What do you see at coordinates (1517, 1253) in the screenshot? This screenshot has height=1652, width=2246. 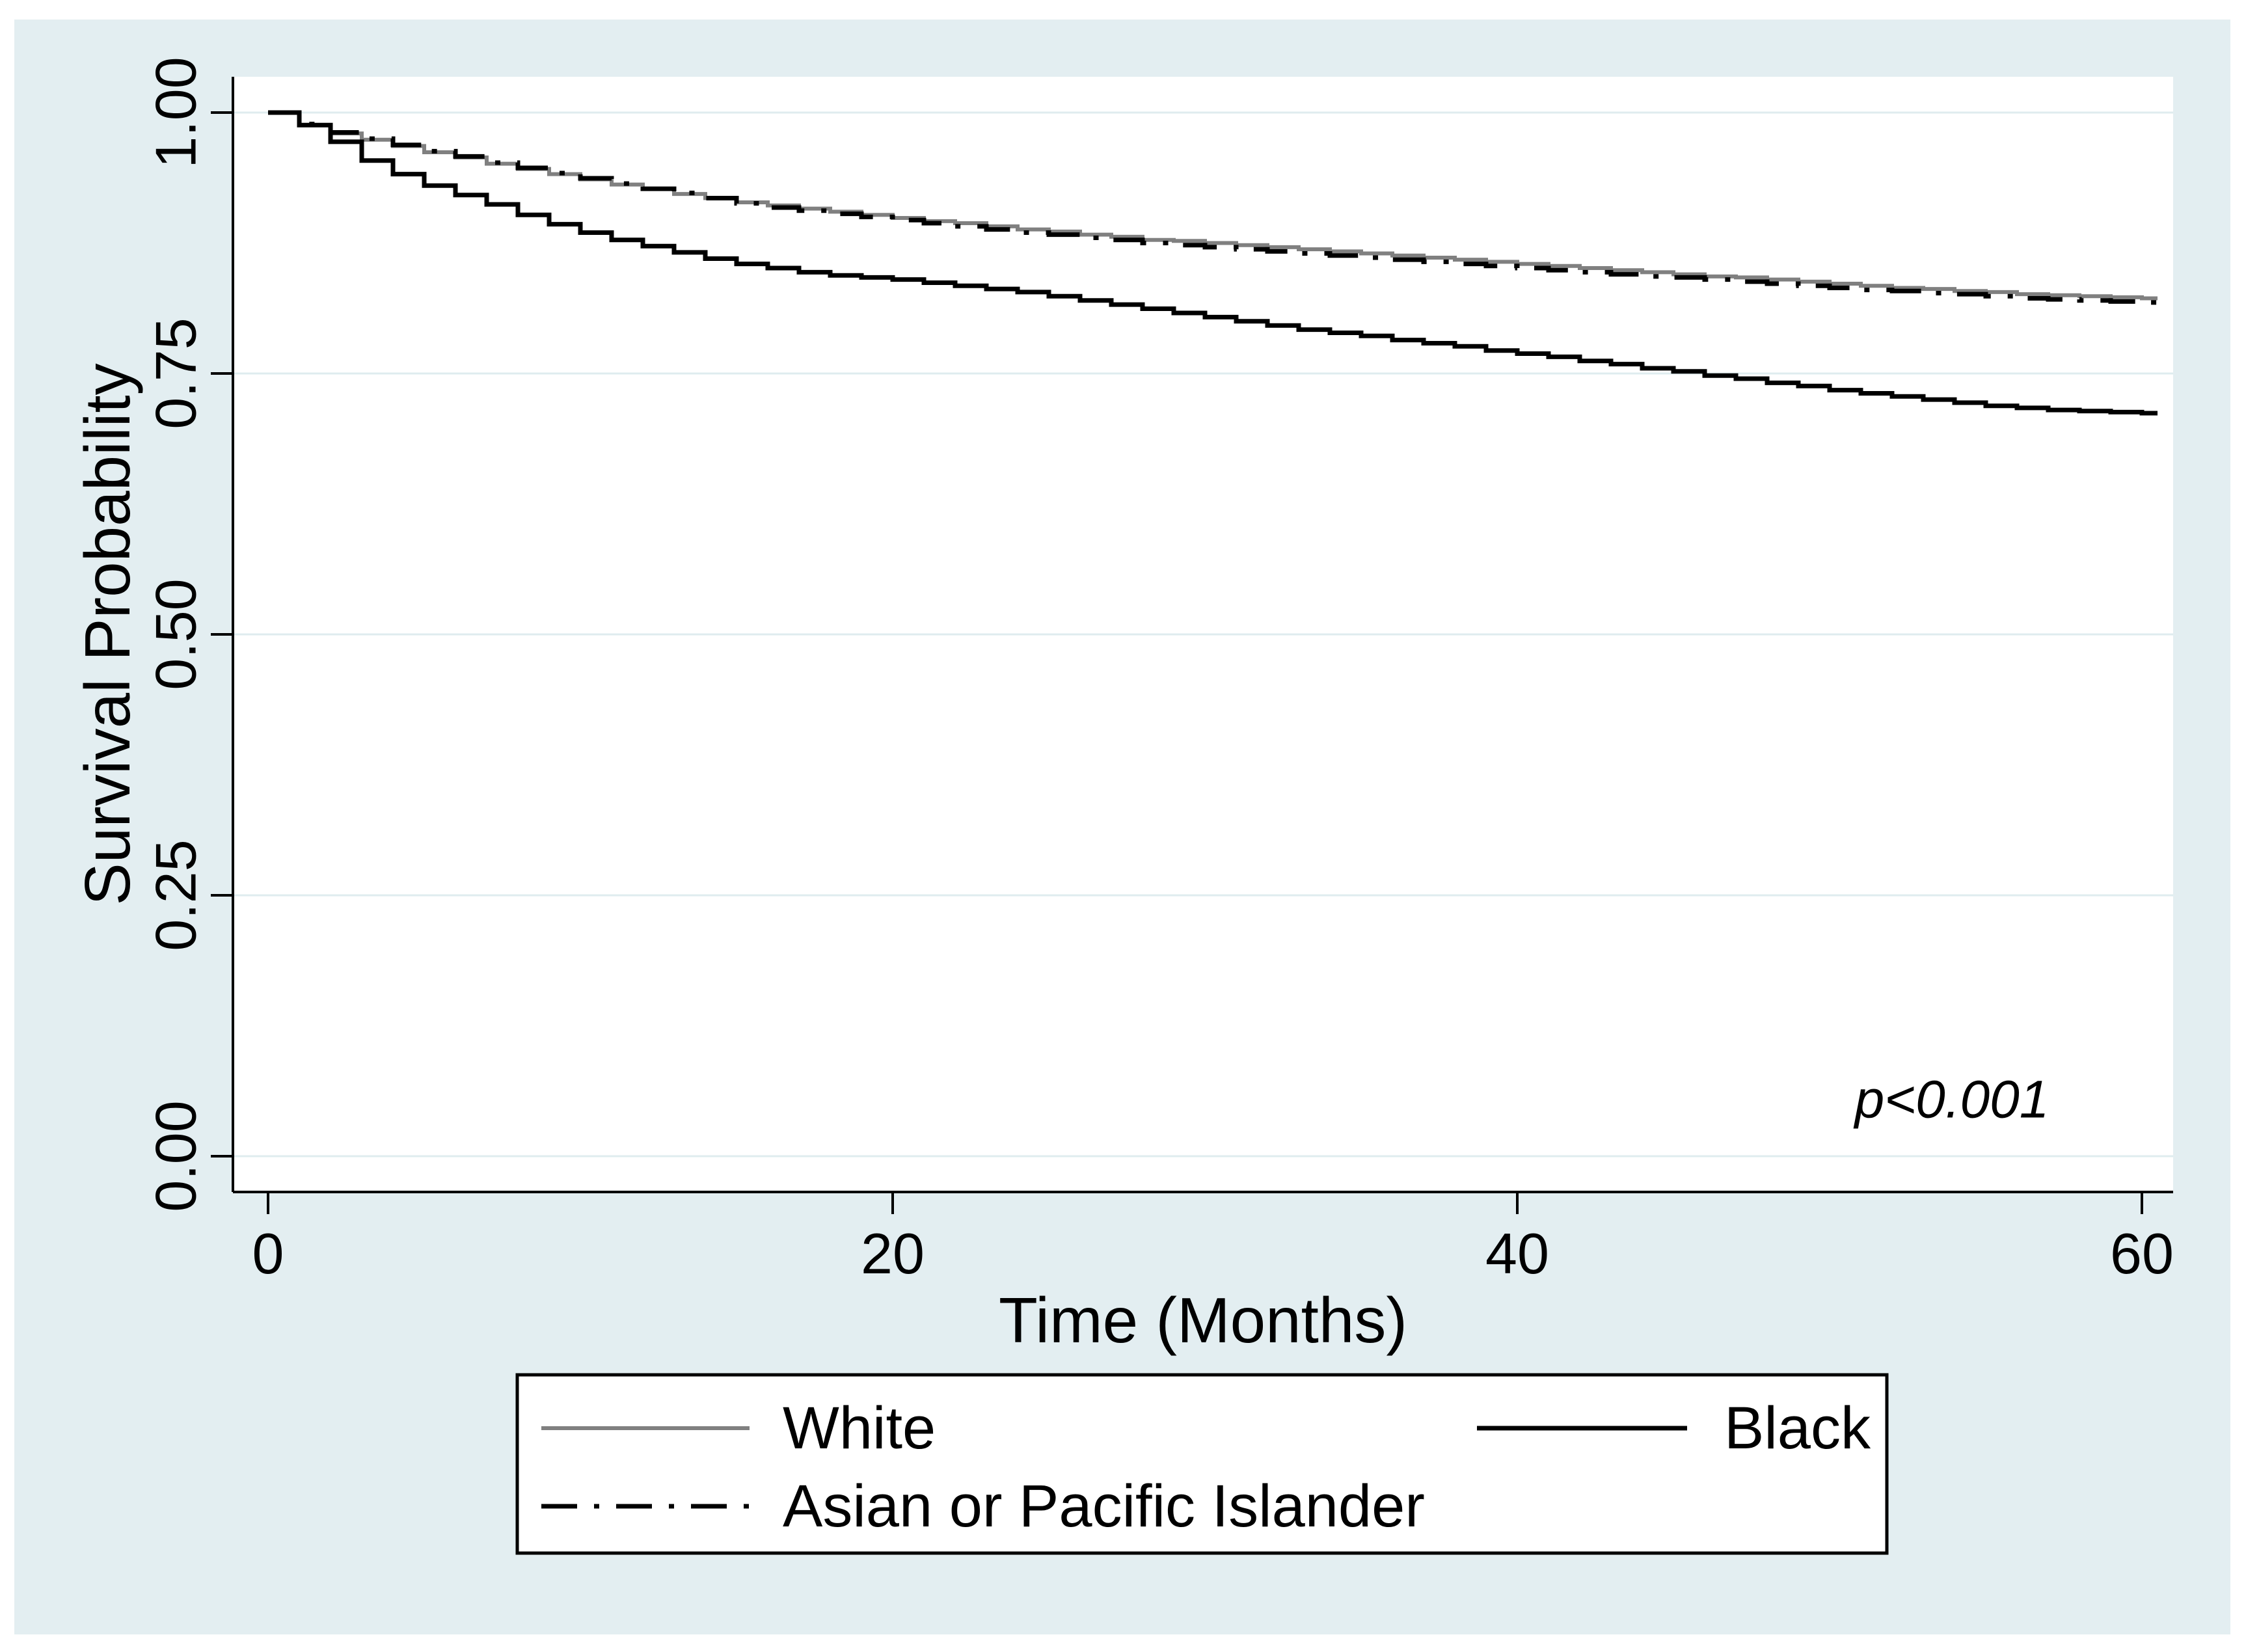 I see `x-tick-label-40: 40` at bounding box center [1517, 1253].